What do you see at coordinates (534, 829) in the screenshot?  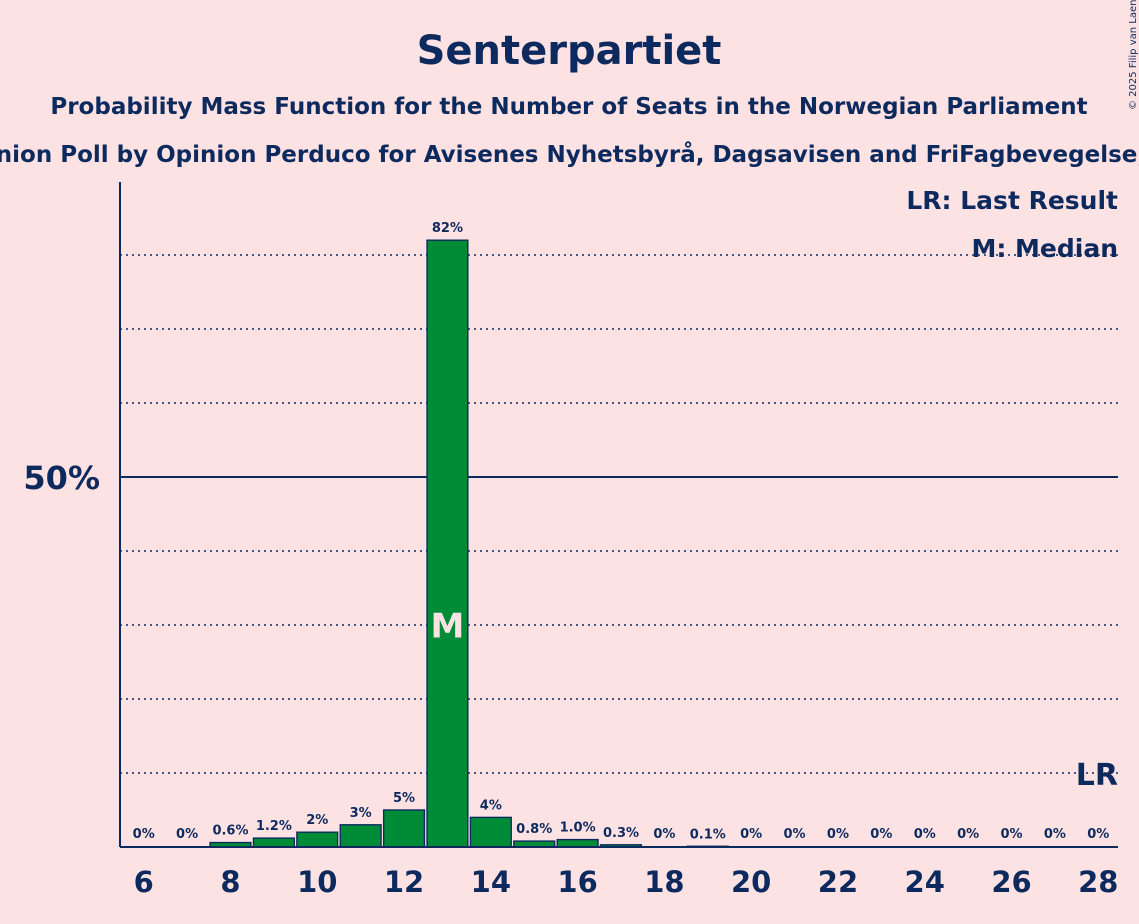 I see `data-label-seat-15: 0.8%` at bounding box center [534, 829].